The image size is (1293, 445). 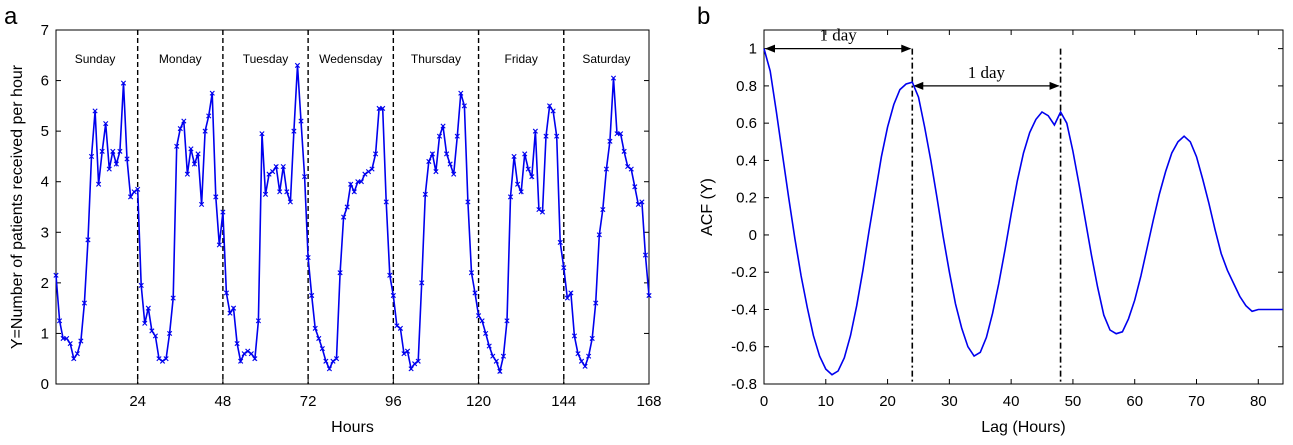 I want to click on day-label: Sunday, so click(x=95, y=59).